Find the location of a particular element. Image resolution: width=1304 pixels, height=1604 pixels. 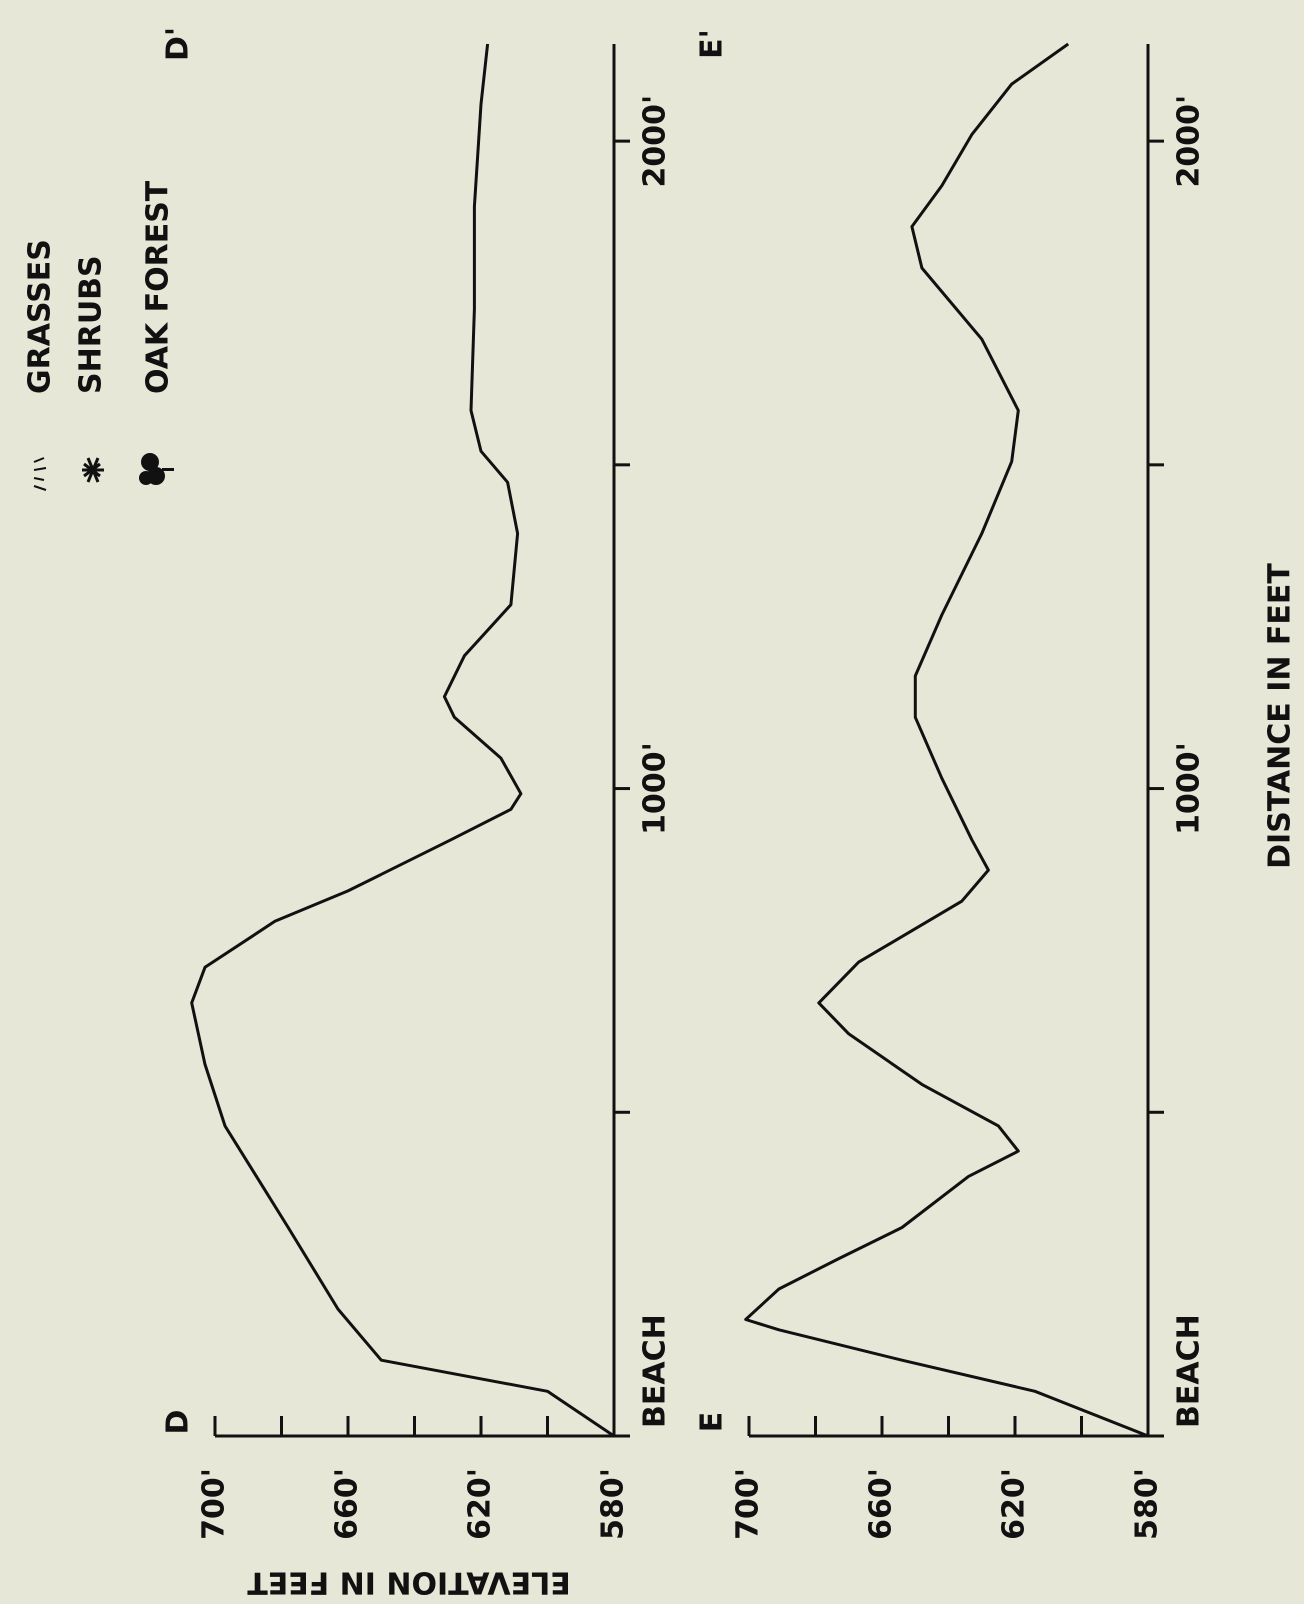

start-label: D is located at coordinates (178, 1422).